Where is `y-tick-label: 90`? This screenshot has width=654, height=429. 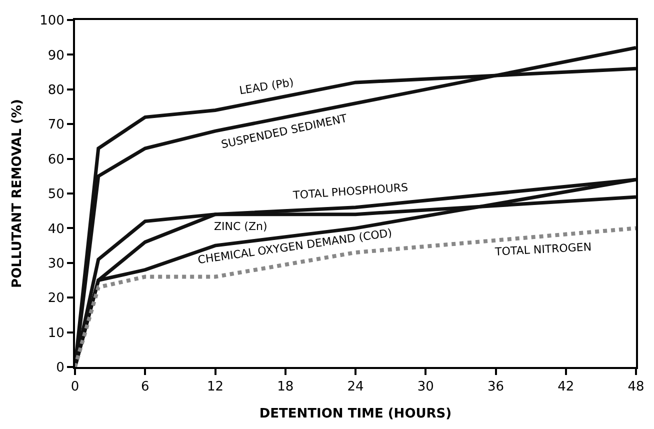
y-tick-label: 90 is located at coordinates (56, 56).